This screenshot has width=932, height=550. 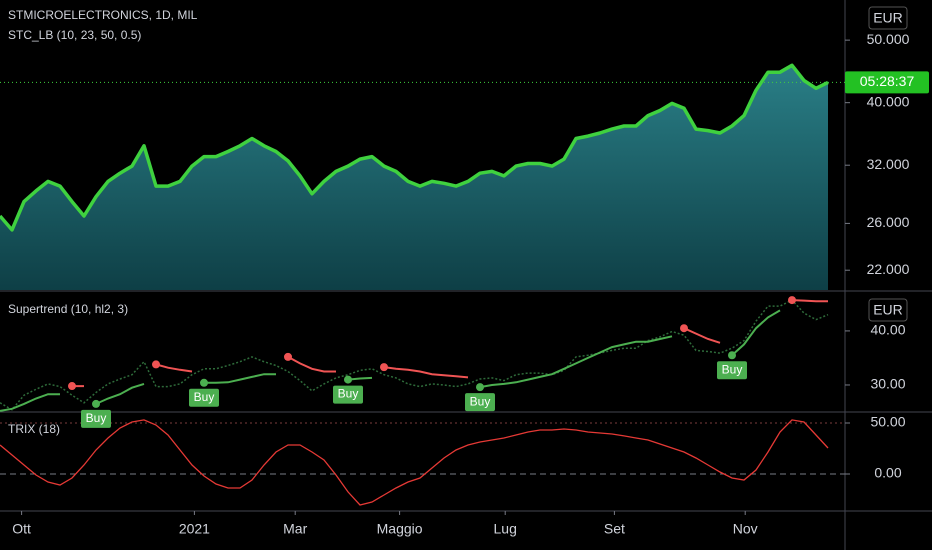 I want to click on y-tick-label: 32.000, so click(x=888, y=164).